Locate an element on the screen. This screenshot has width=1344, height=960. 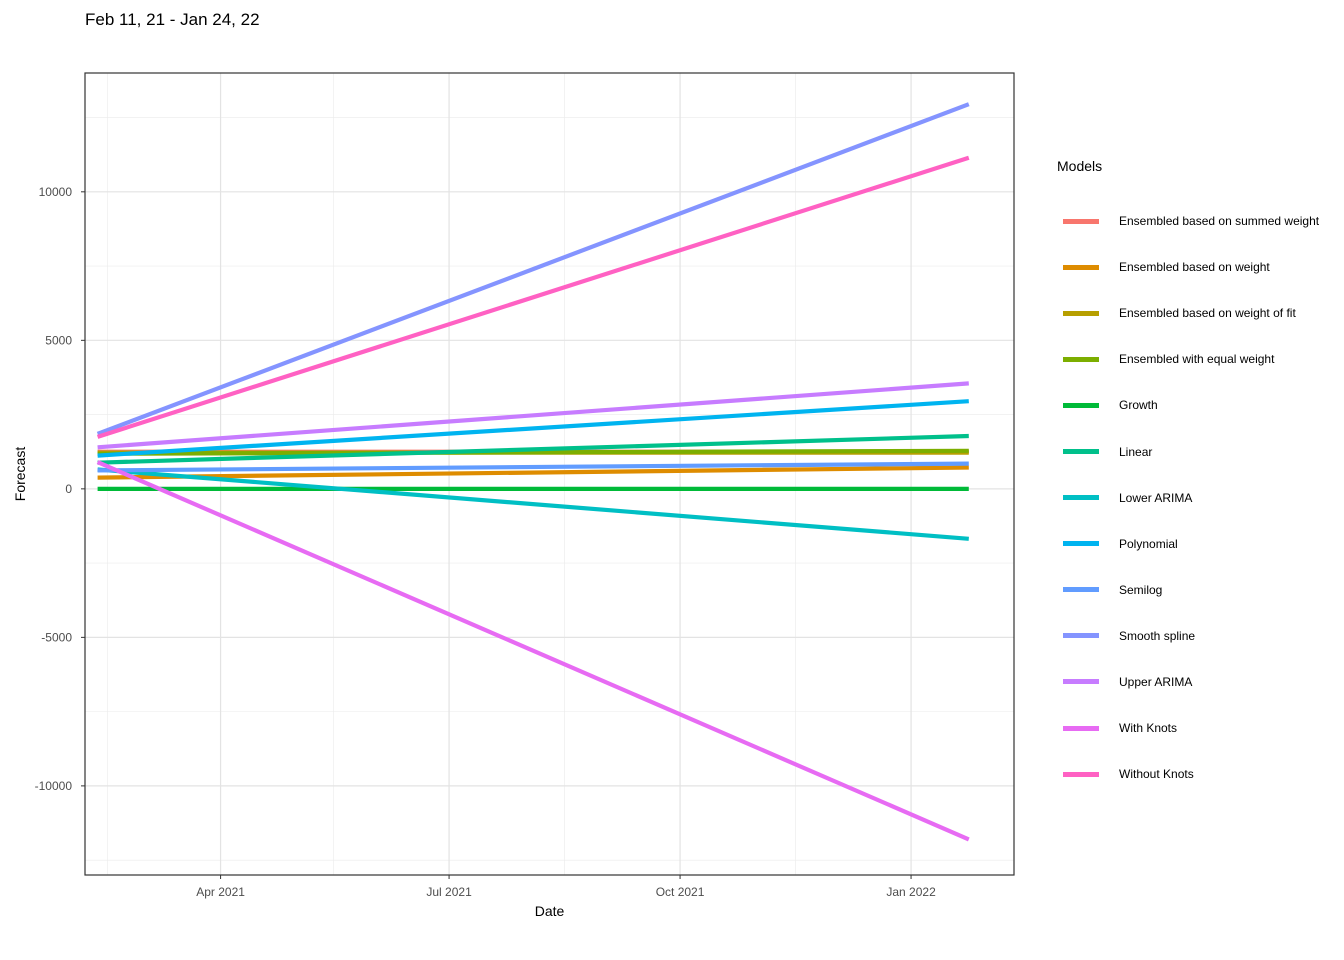
series-line-ensembled-based-on-weight is located at coordinates (533, 472).